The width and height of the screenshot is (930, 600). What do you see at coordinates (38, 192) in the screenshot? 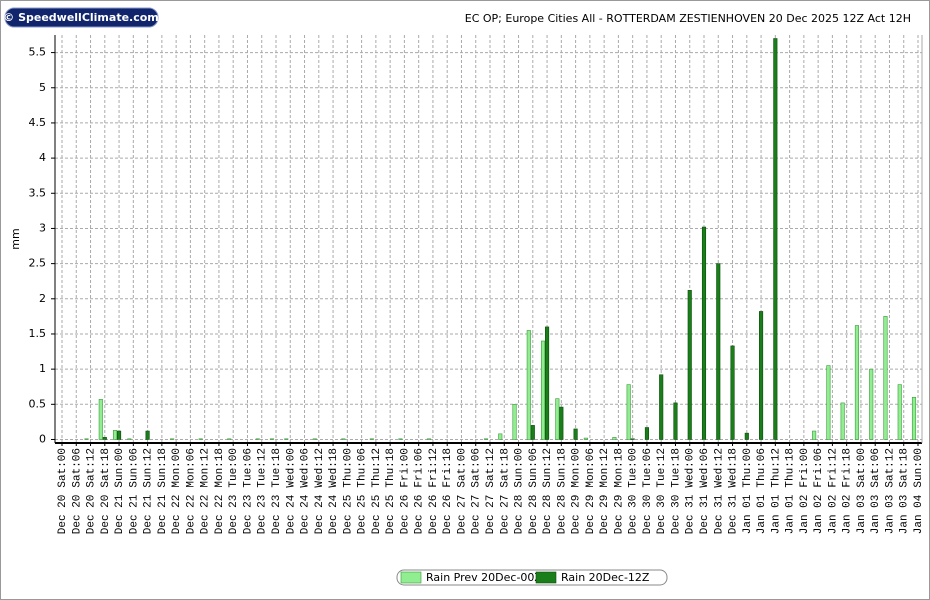
I see `y-tick-label: 3.5` at bounding box center [38, 192].